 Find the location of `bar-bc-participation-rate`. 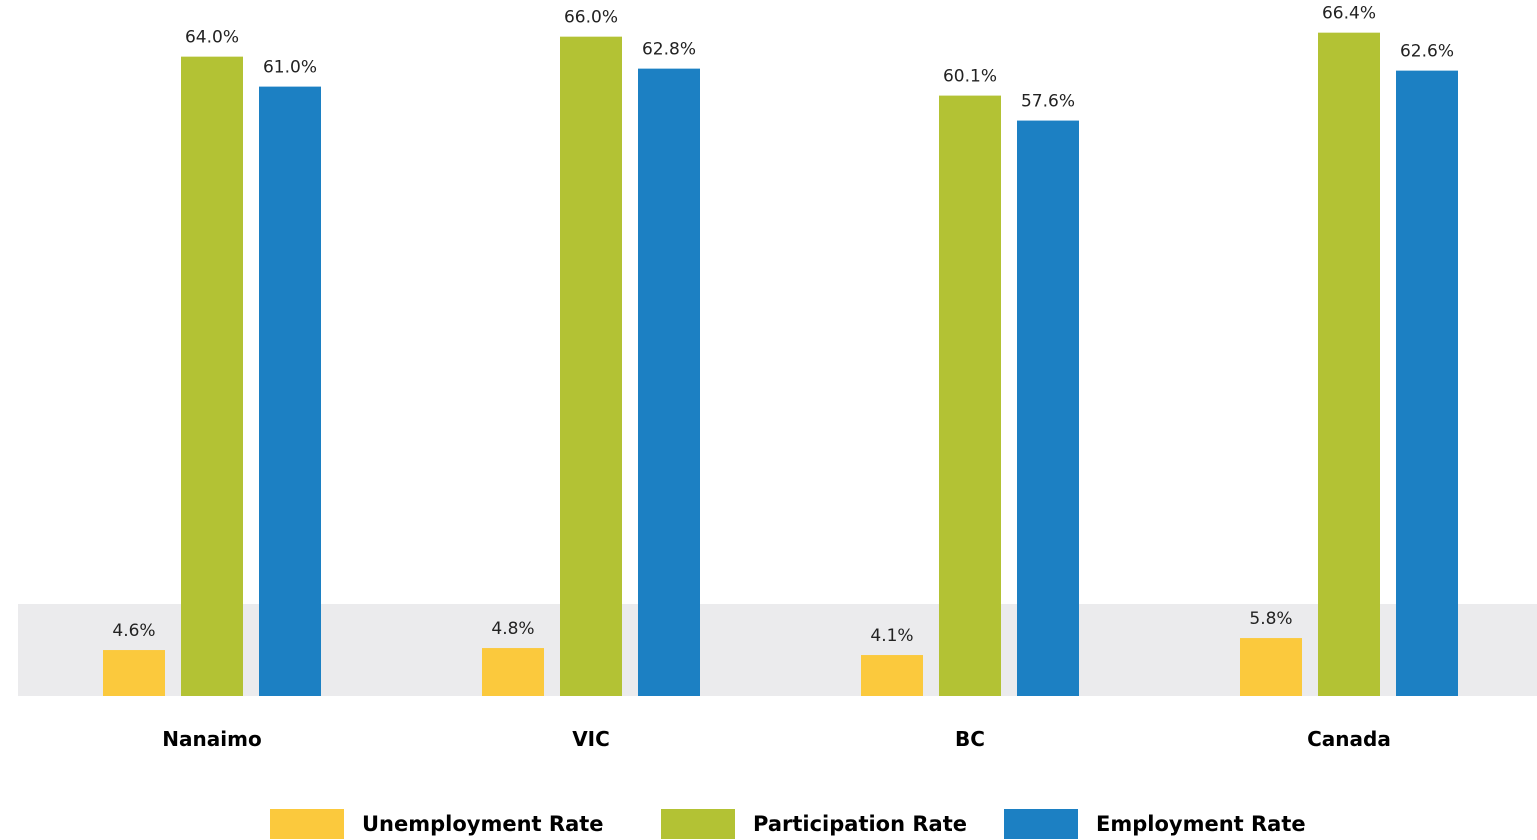

bar-bc-participation-rate is located at coordinates (970, 395).